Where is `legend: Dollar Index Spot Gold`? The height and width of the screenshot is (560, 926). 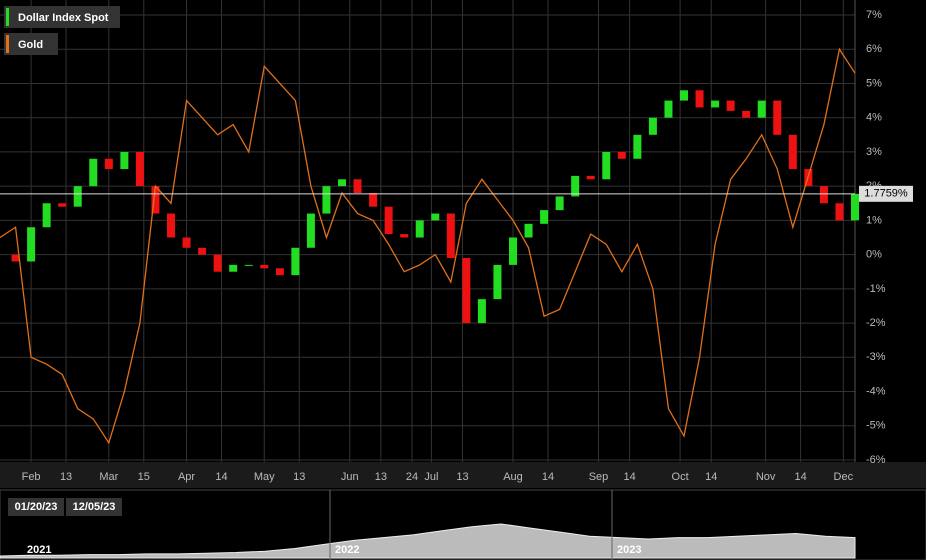 legend: Dollar Index Spot Gold is located at coordinates (62, 30).